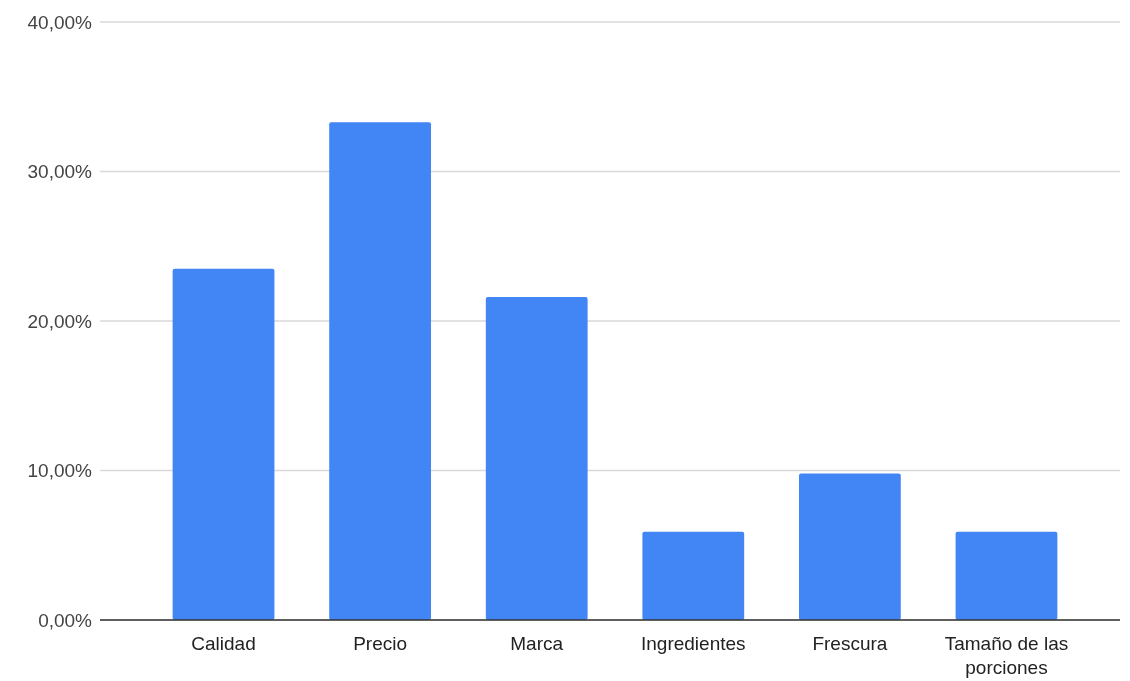  Describe the element at coordinates (60, 321) in the screenshot. I see `y-tick-label: 20,00%` at that location.